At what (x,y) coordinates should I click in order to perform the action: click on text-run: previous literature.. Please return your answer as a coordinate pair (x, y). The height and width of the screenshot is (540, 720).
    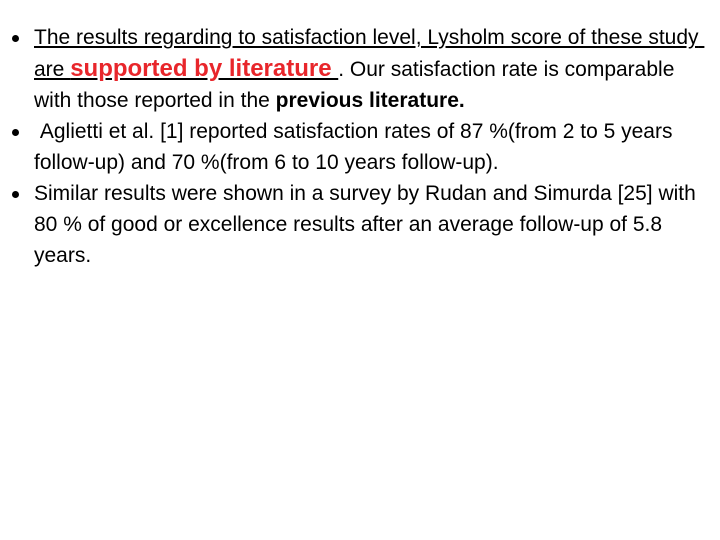
    Looking at the image, I should click on (370, 100).